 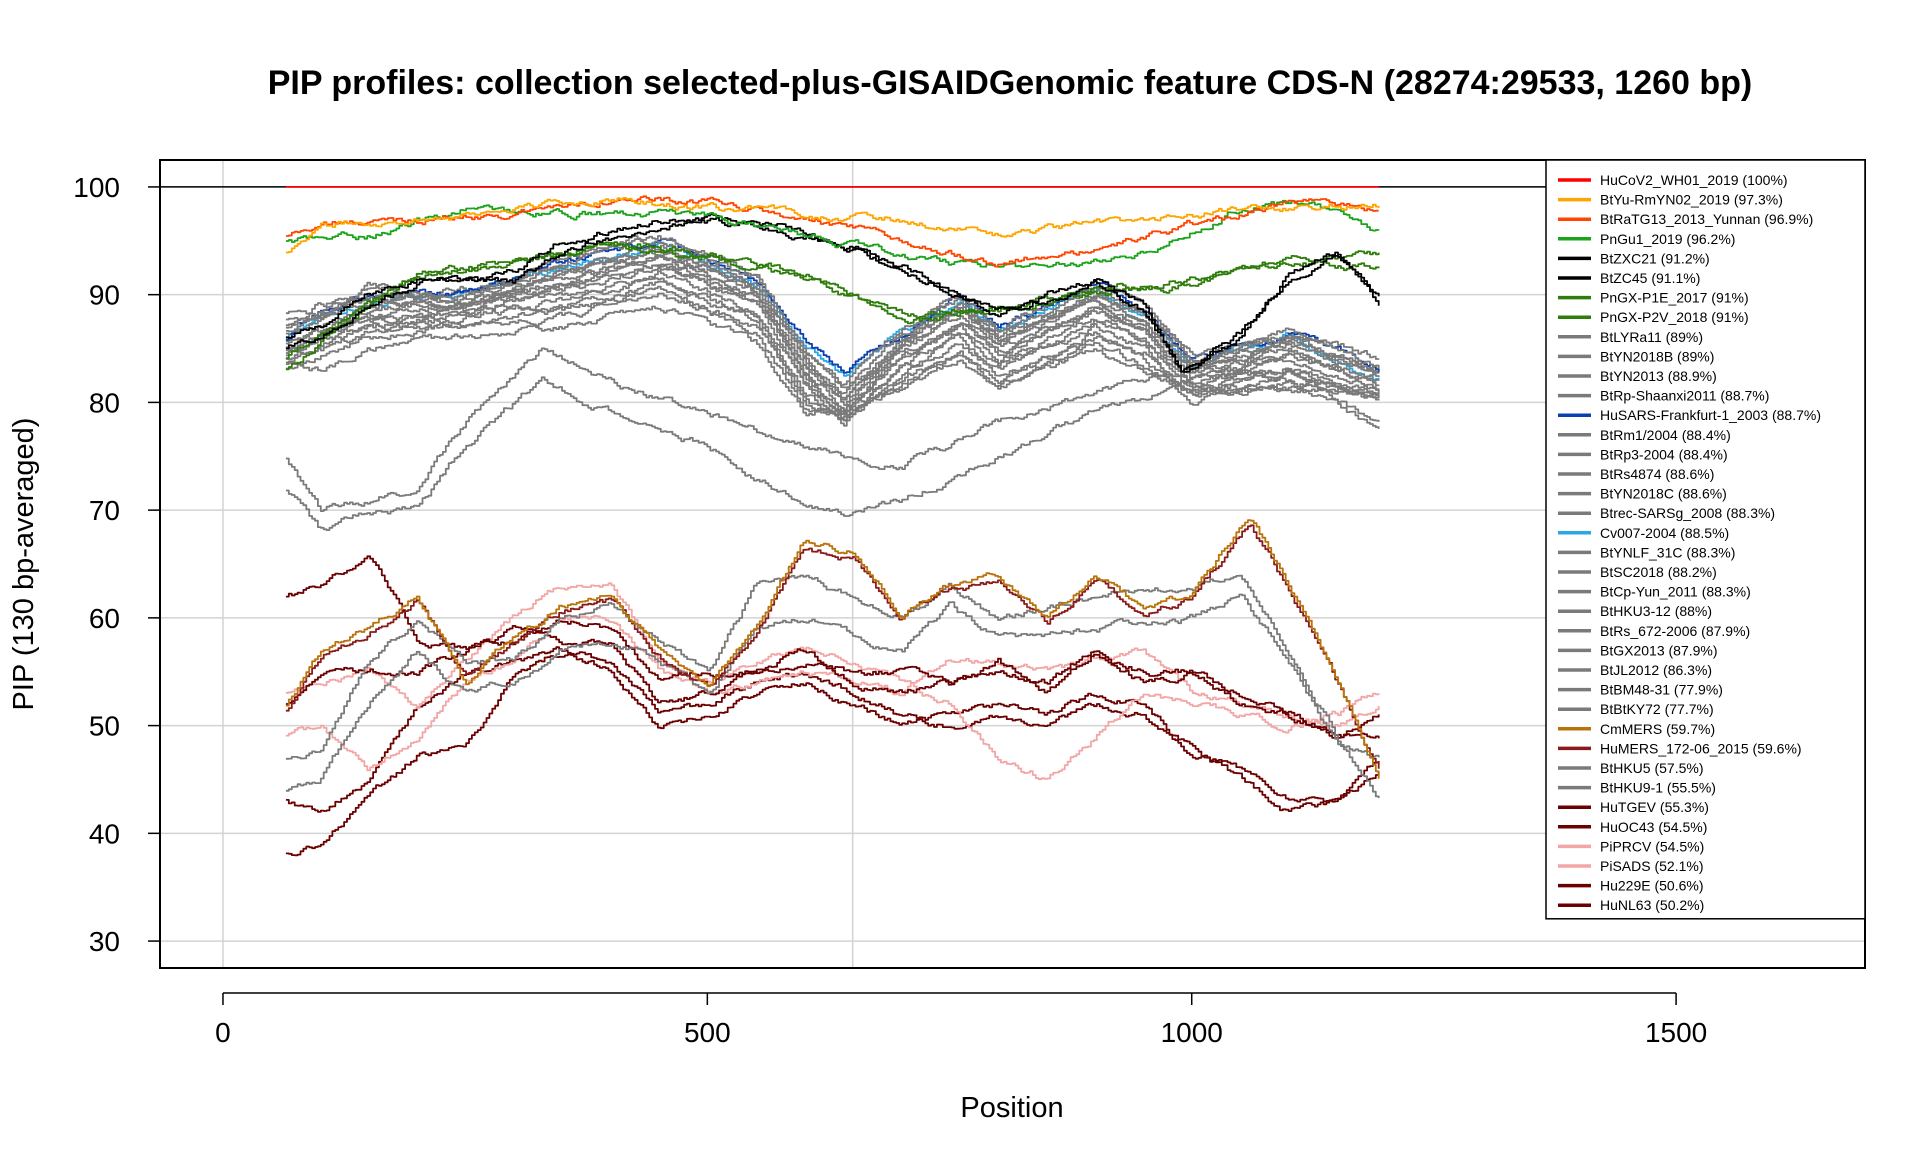 I want to click on legend-label: BtJL2012 (86.3%), so click(x=1656, y=670).